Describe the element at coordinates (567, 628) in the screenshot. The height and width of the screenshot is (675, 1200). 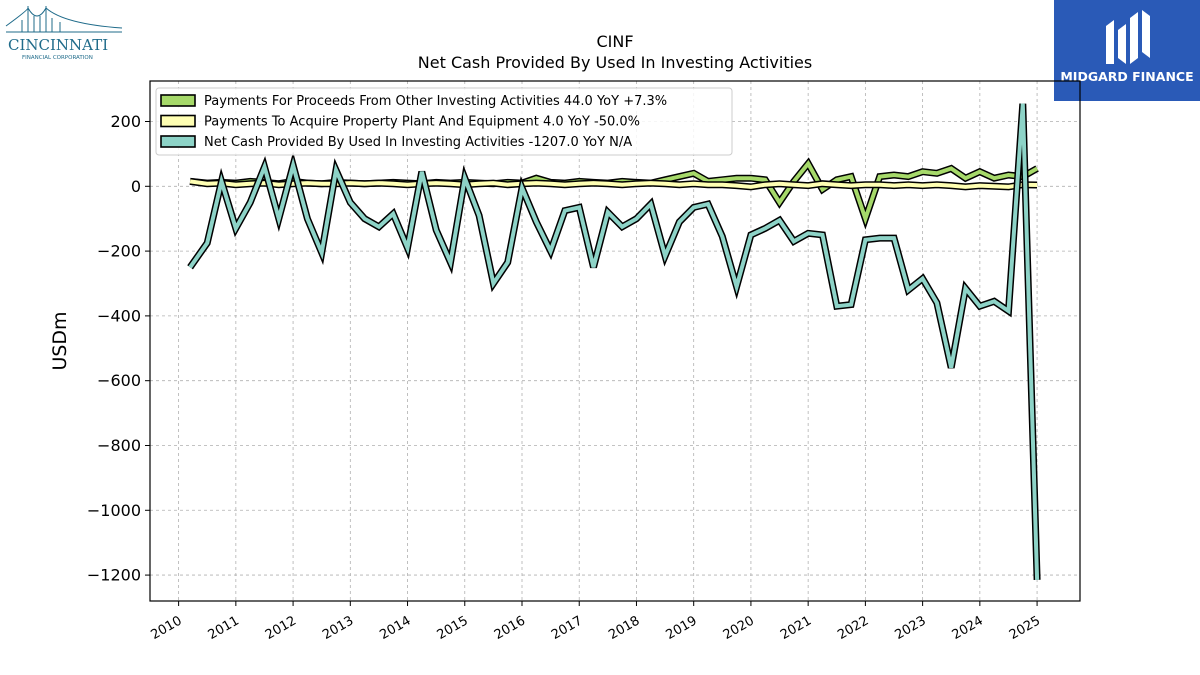
I see `x-tick-label: 2017` at that location.